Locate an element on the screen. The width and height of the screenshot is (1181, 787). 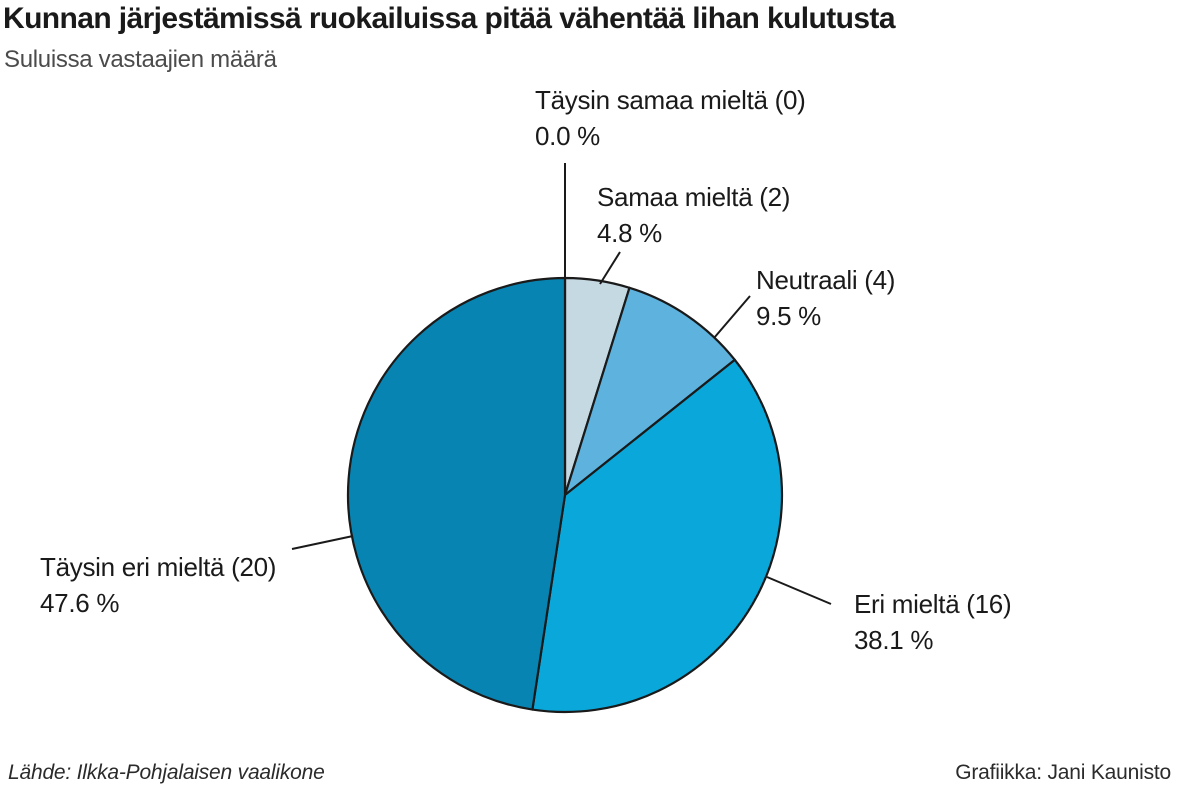
leader-line-samaa-mielta is located at coordinates (610, 268).